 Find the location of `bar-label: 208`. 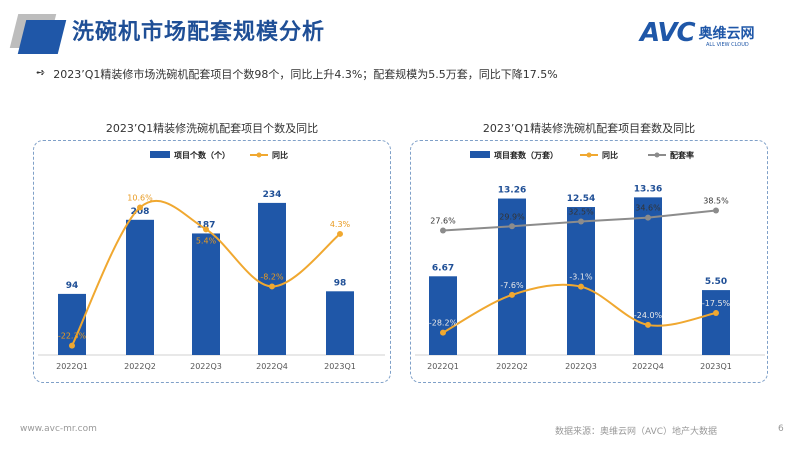

bar-label: 208 is located at coordinates (140, 212).